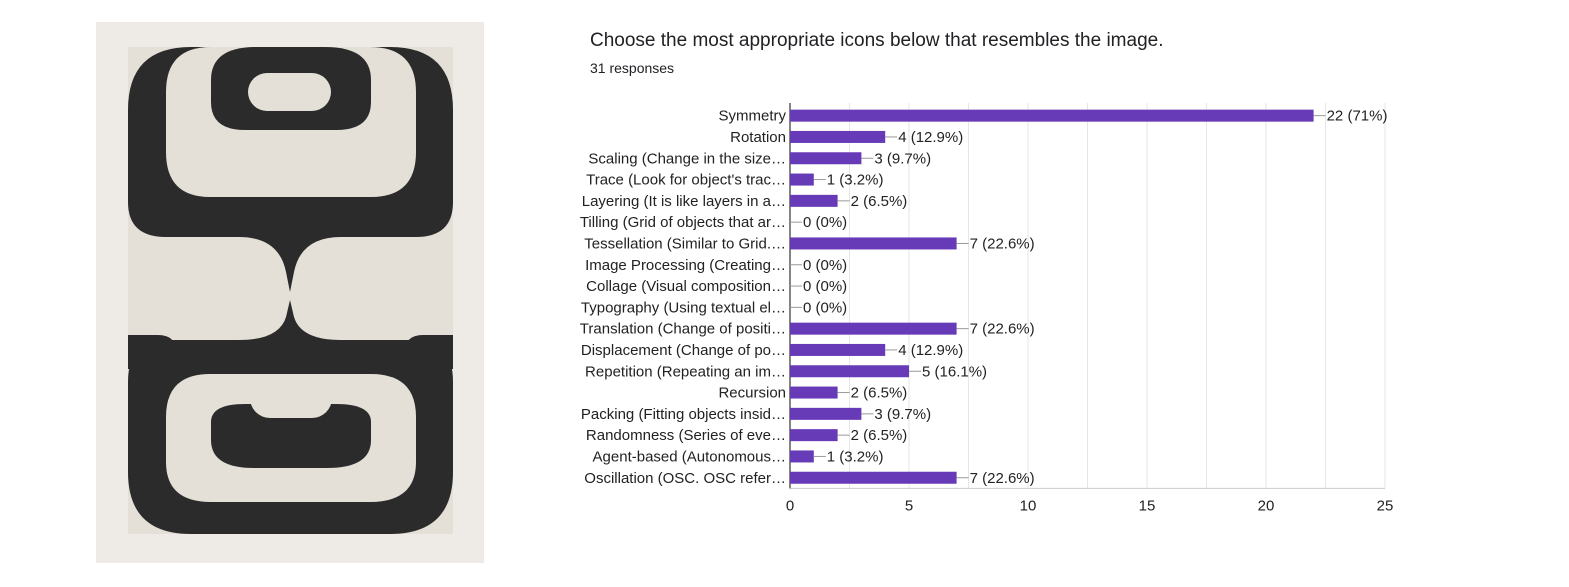 The width and height of the screenshot is (1569, 587). Describe the element at coordinates (290, 352) in the screenshot. I see `artwork-pattern-side-lobes` at that location.